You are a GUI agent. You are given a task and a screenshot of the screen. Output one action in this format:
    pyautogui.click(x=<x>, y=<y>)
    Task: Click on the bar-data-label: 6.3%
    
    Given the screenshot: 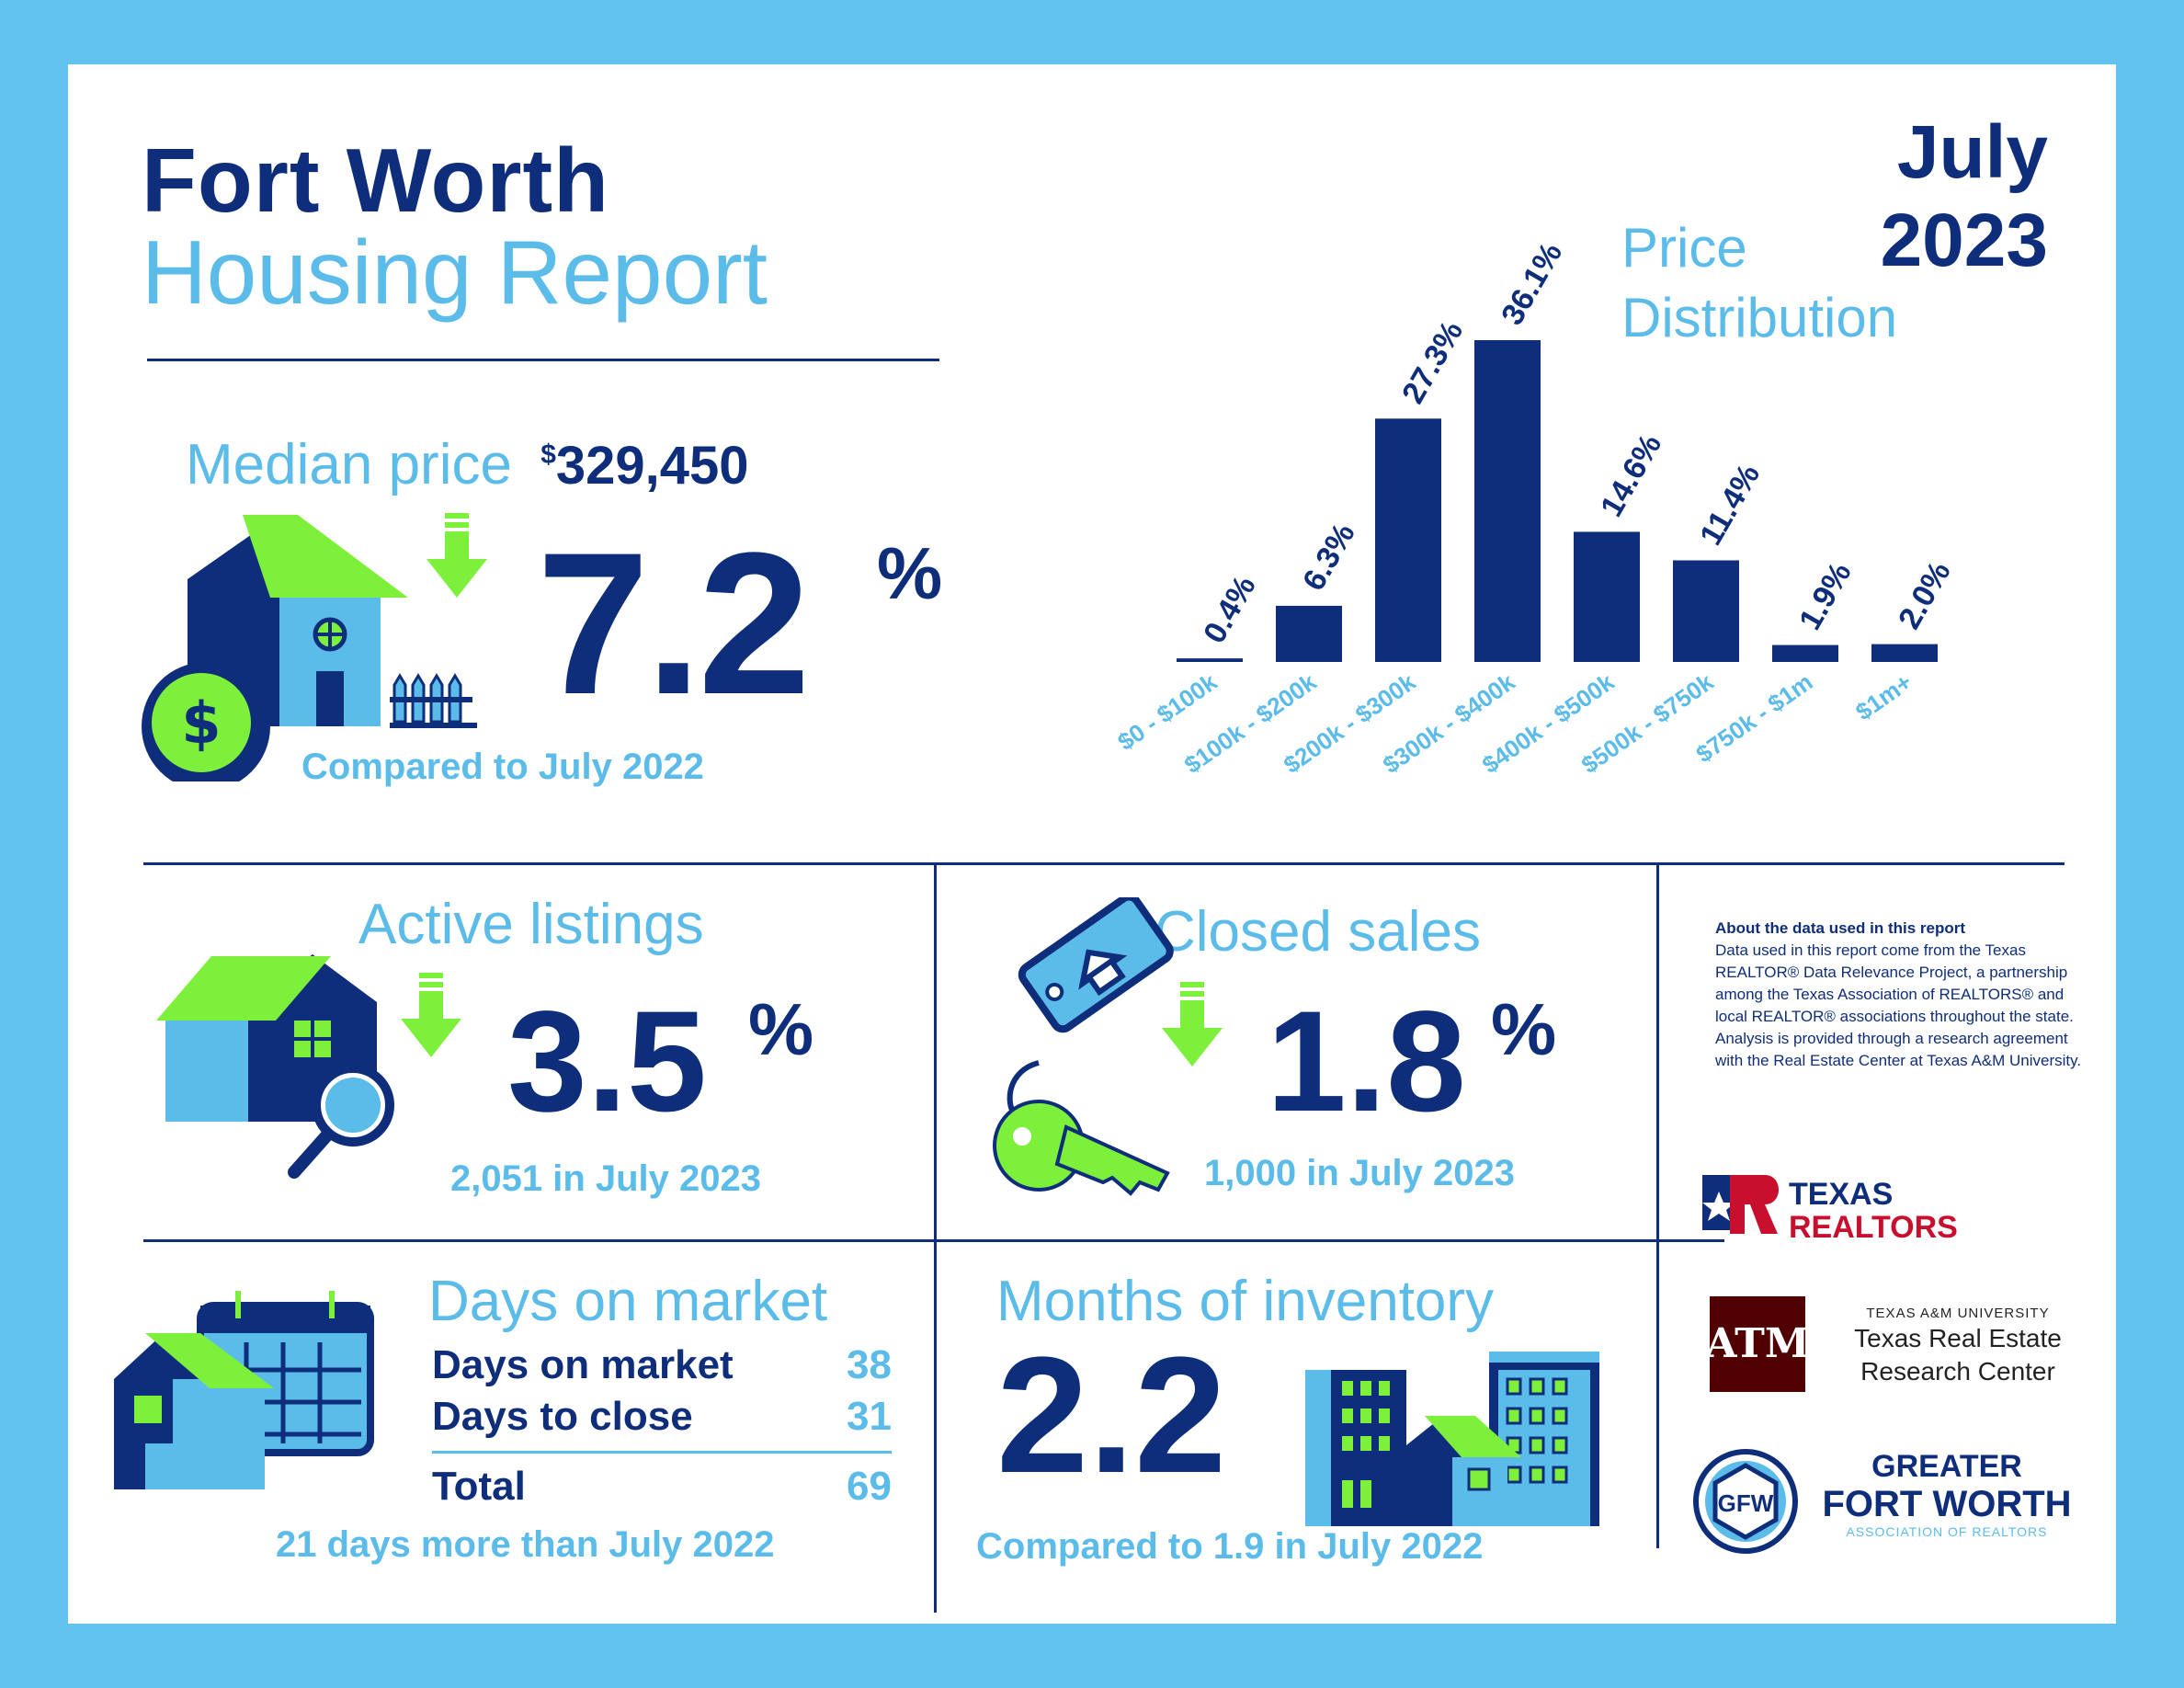 What is the action you would take?
    pyautogui.click(x=1329, y=557)
    